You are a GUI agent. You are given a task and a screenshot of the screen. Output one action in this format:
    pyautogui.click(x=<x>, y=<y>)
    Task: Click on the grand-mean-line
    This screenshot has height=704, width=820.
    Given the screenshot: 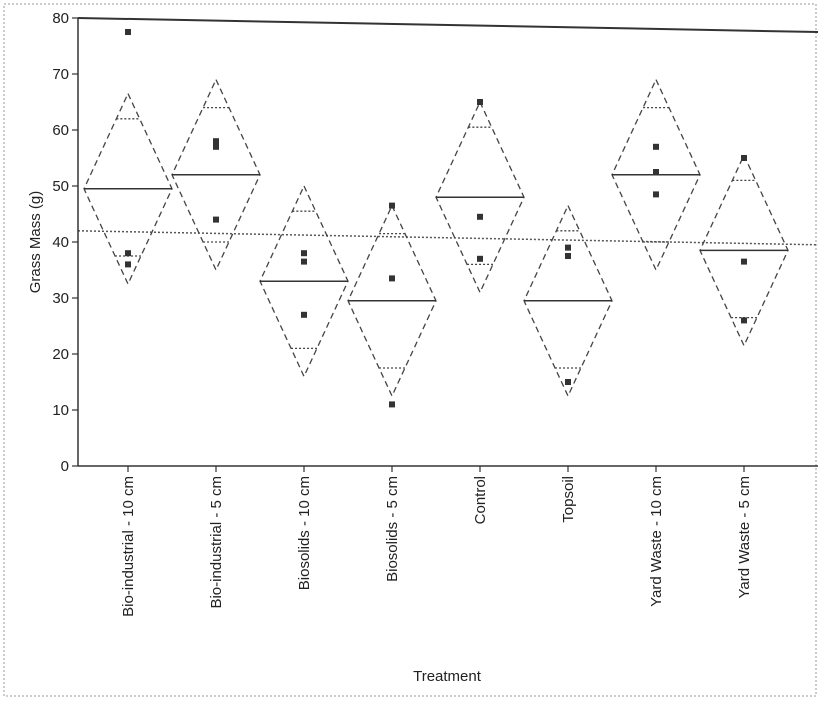 What is the action you would take?
    pyautogui.click(x=448, y=238)
    